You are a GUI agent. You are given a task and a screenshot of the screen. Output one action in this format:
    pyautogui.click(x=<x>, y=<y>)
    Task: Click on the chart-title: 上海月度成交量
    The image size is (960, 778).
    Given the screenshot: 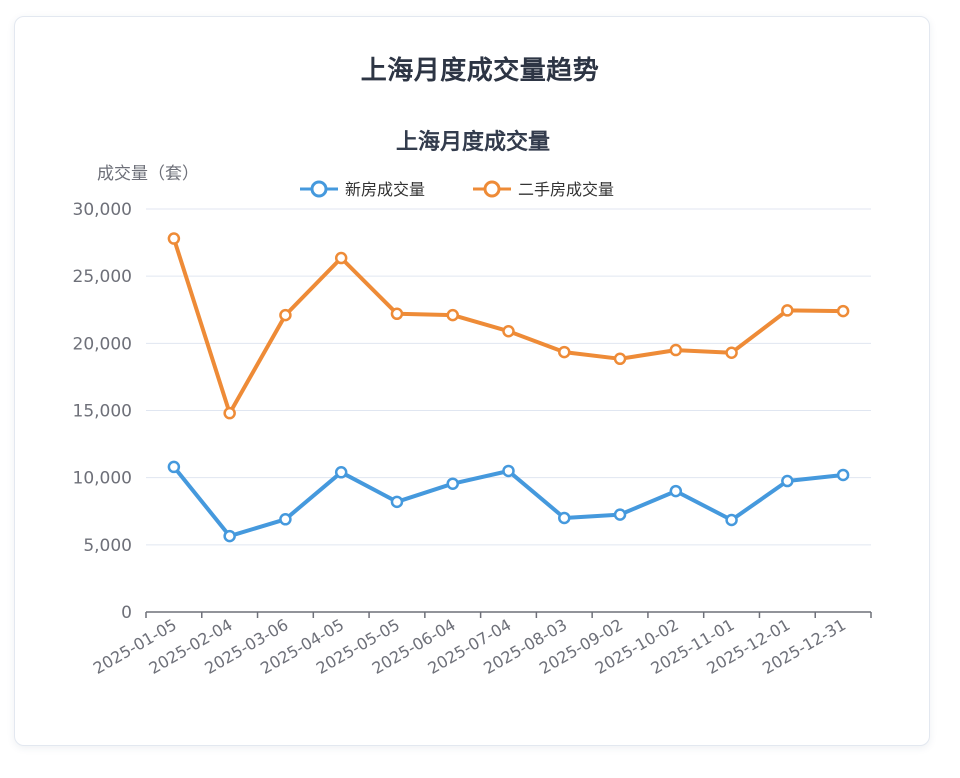 What is the action you would take?
    pyautogui.click(x=473, y=142)
    